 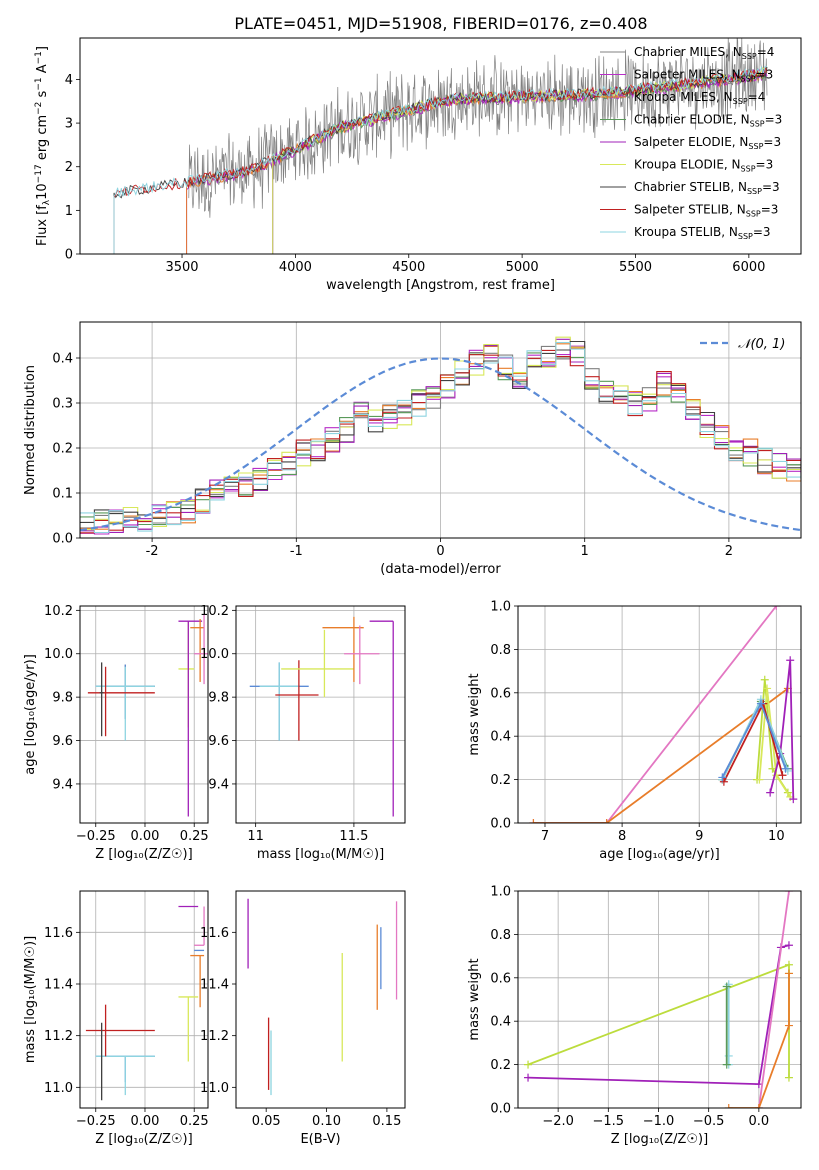 I want to click on legend-entry: Chabrier ELODIE, NSSP=3, so click(x=708, y=121).